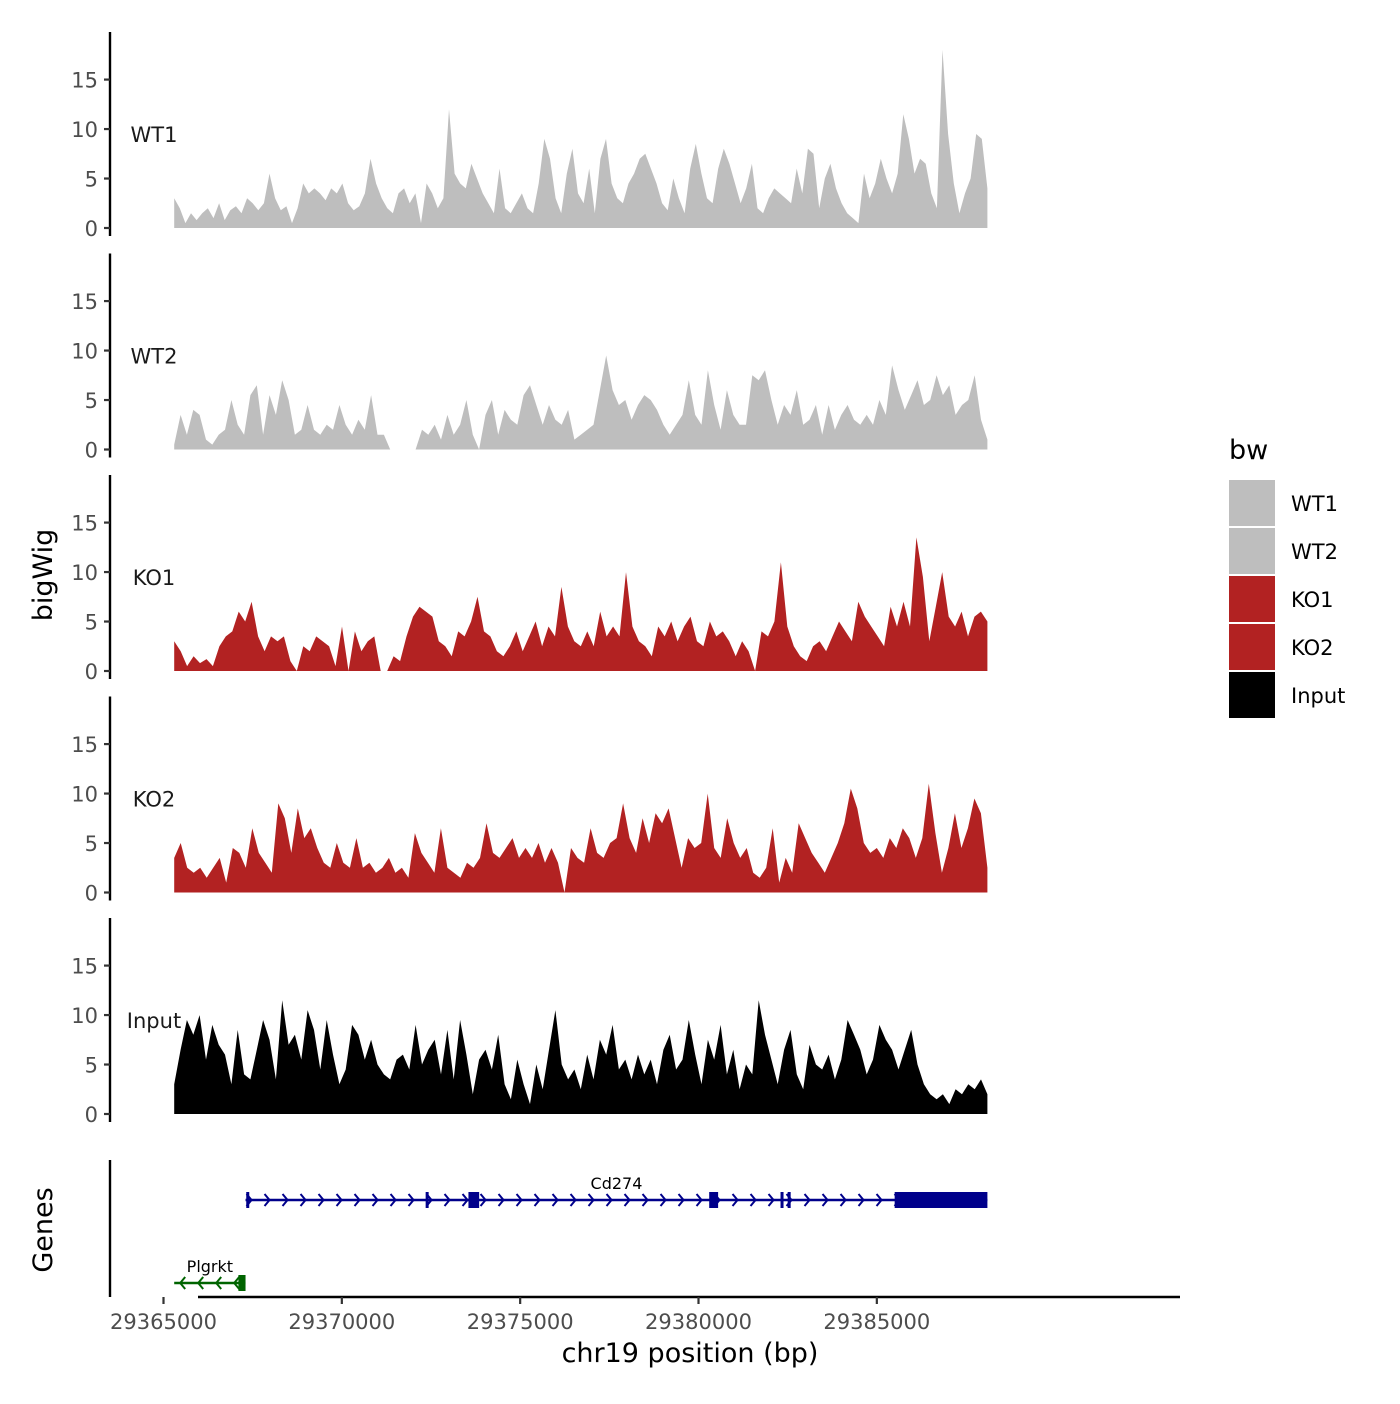  I want to click on gene-cd274: Cd274, so click(616, 1191).